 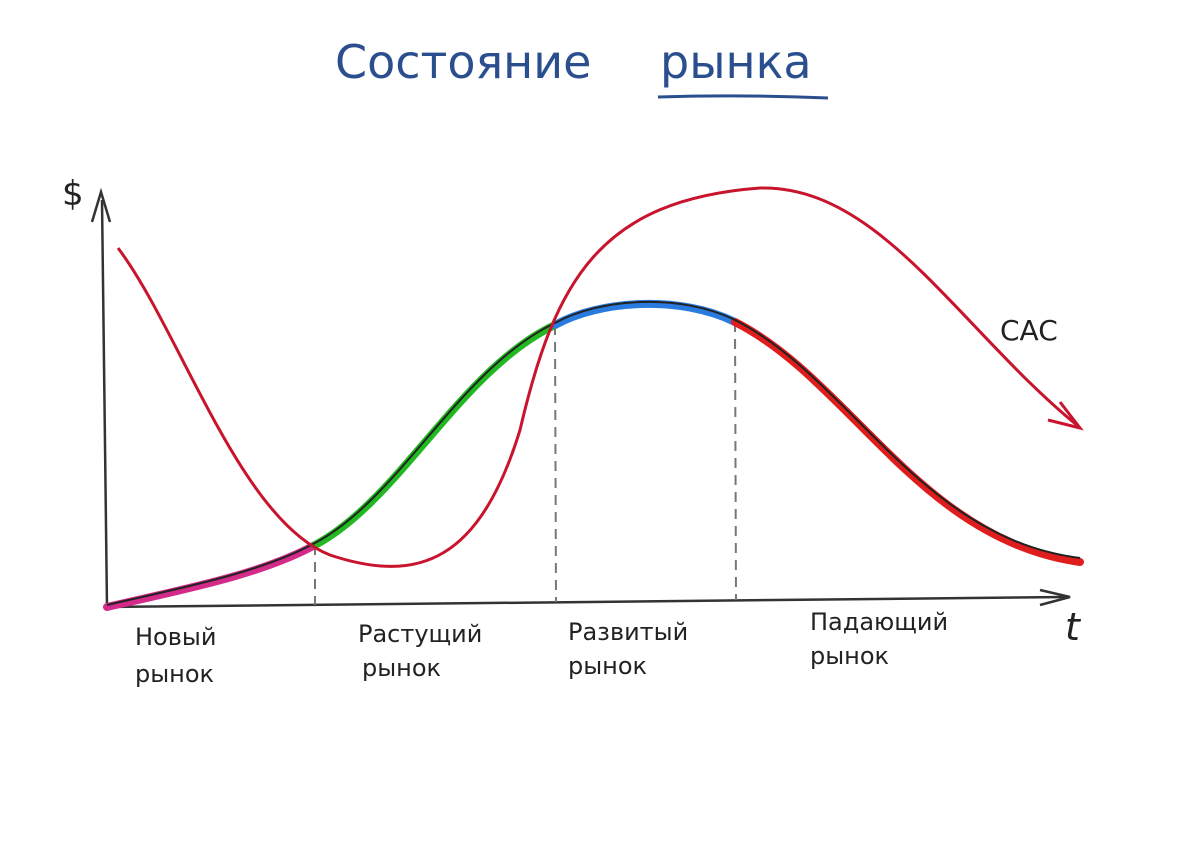 What do you see at coordinates (879, 622) in the screenshot?
I see `stage-label: Падающий` at bounding box center [879, 622].